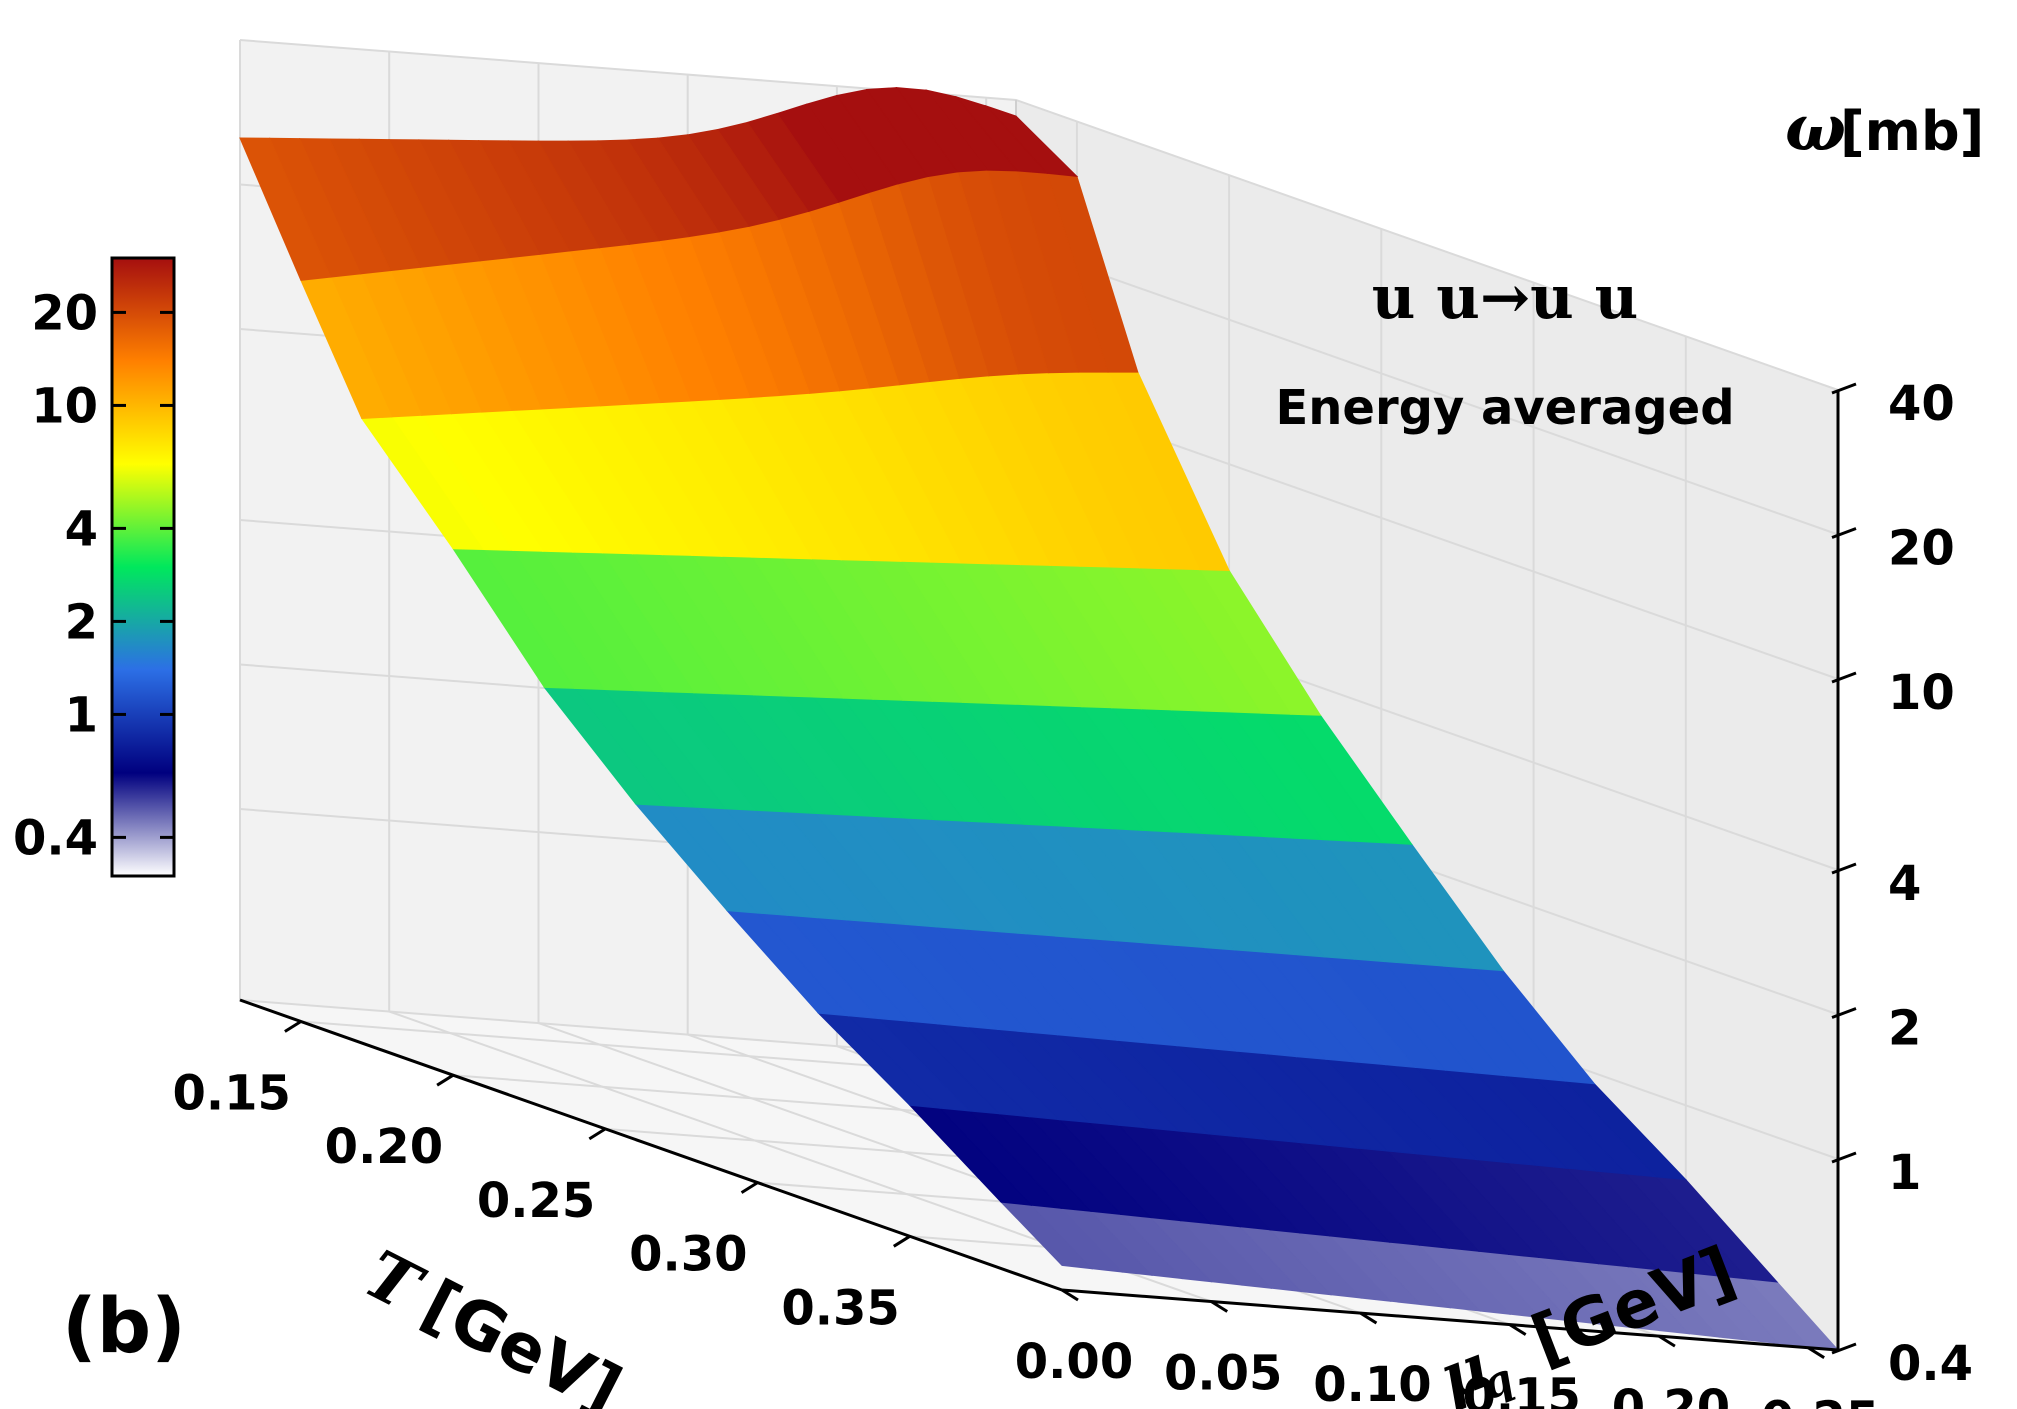  What do you see at coordinates (64, 313) in the screenshot?
I see `colorbar-tick-label: 20` at bounding box center [64, 313].